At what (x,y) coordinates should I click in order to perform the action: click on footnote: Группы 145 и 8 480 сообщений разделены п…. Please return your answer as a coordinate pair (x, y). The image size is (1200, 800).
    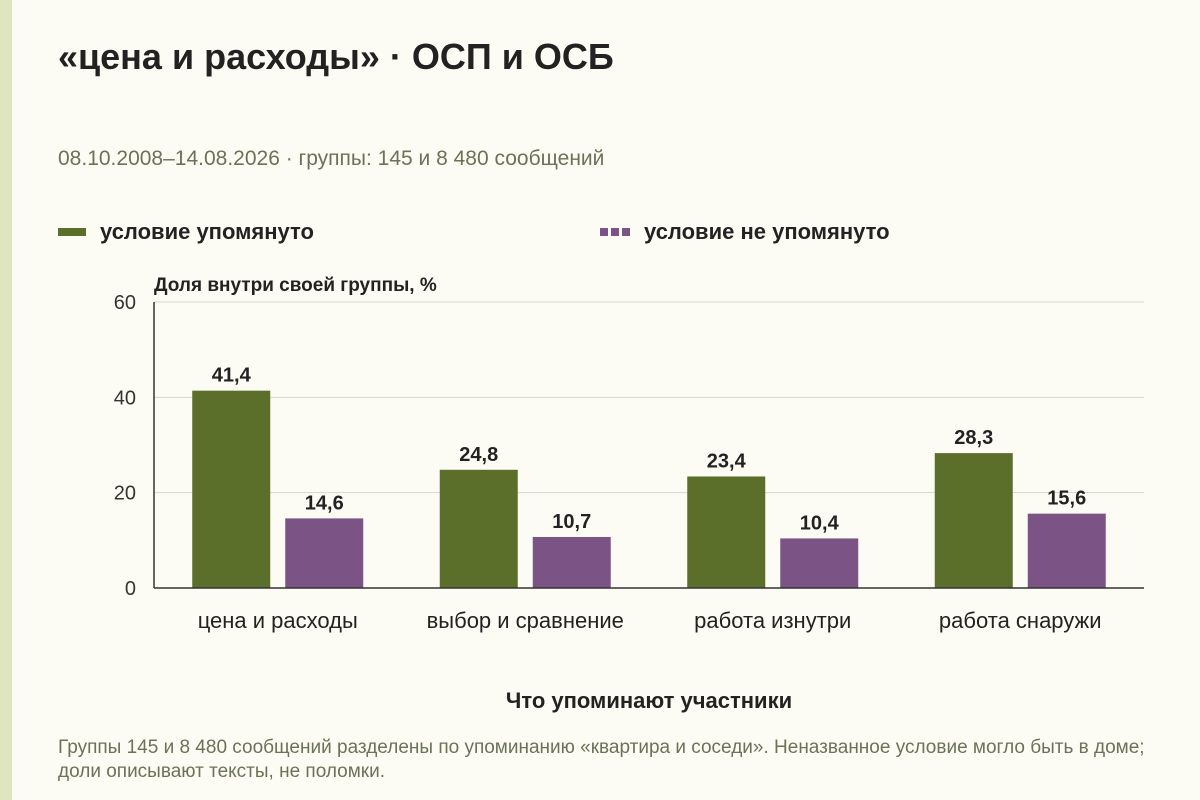
    Looking at the image, I should click on (601, 759).